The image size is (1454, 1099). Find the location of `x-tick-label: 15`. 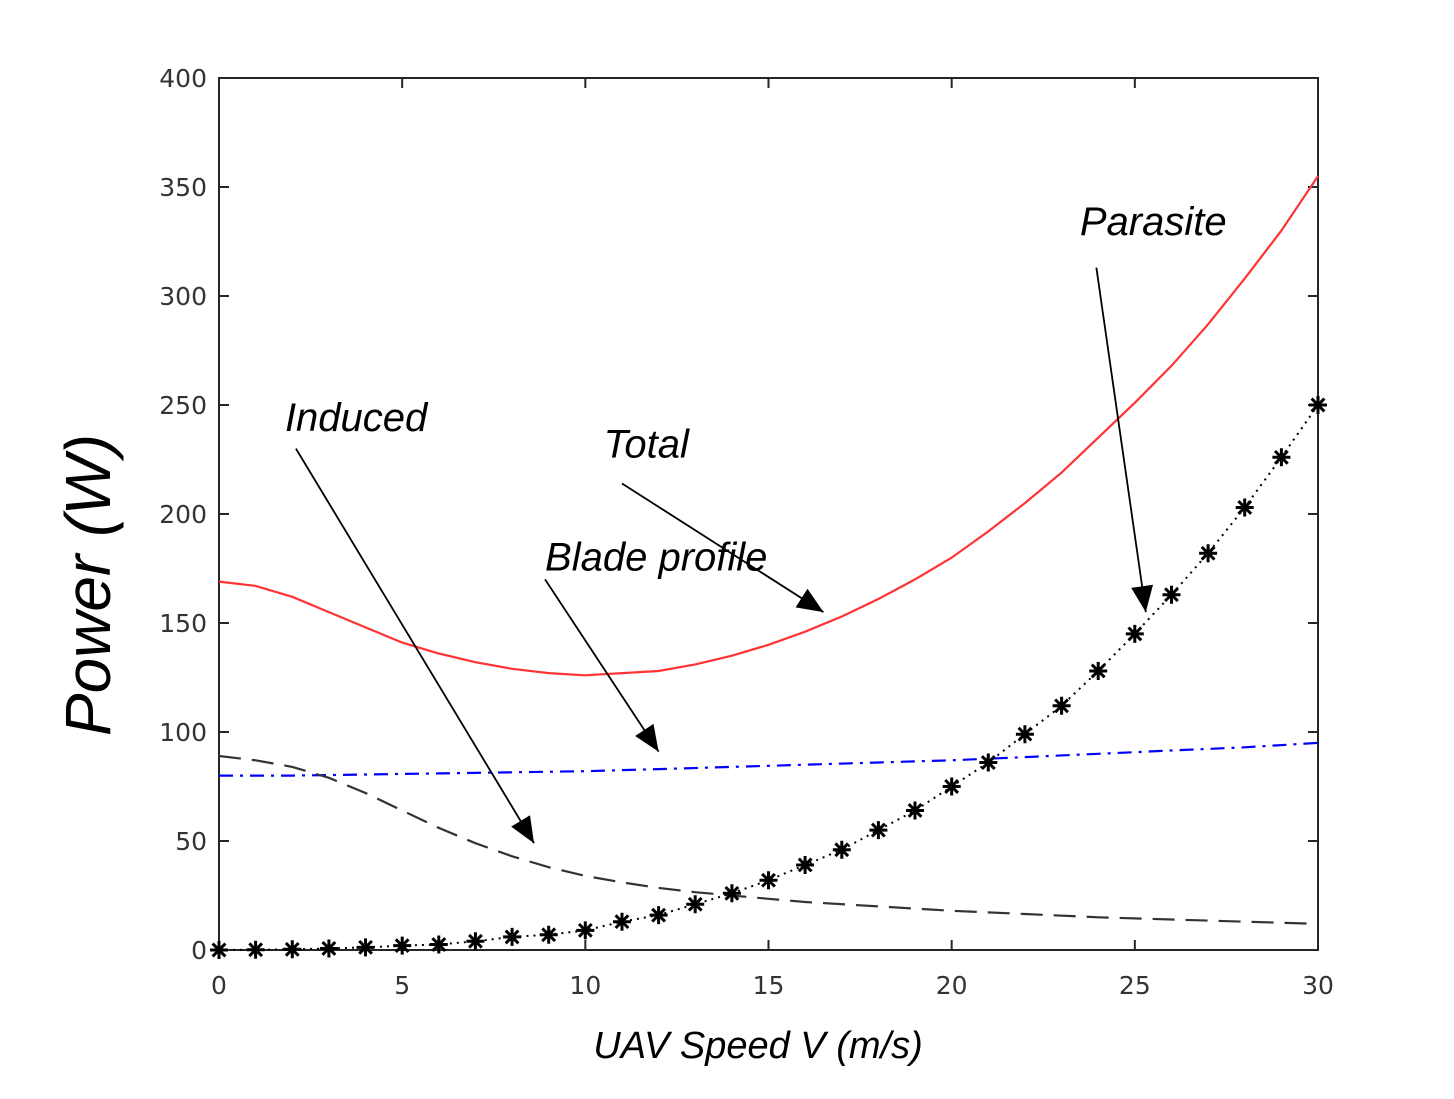

x-tick-label: 15 is located at coordinates (769, 985).